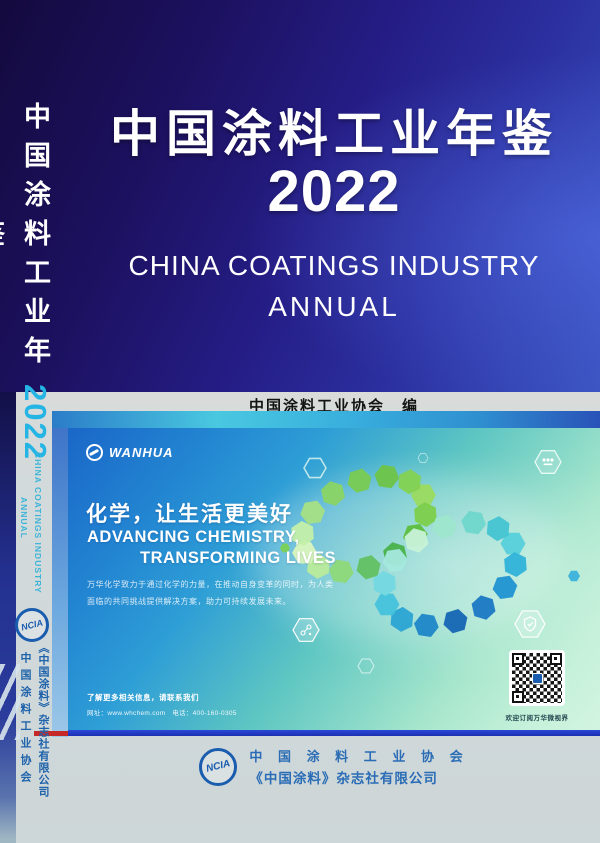 Image resolution: width=600 pixels, height=843 pixels. I want to click on ad-slogan-en-line2: TRANSFORMING LIVES, so click(238, 558).